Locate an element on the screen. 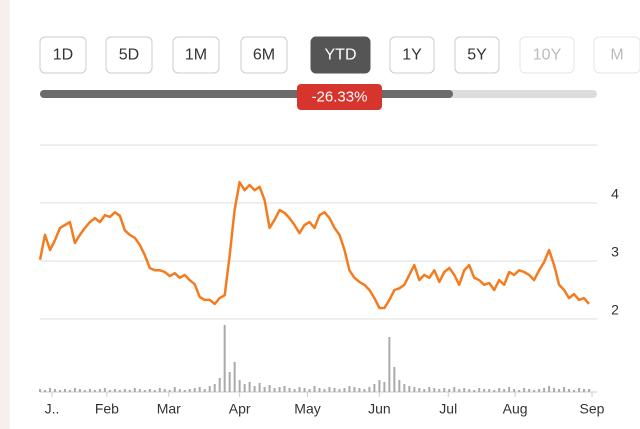  slider-fill is located at coordinates (246, 94).